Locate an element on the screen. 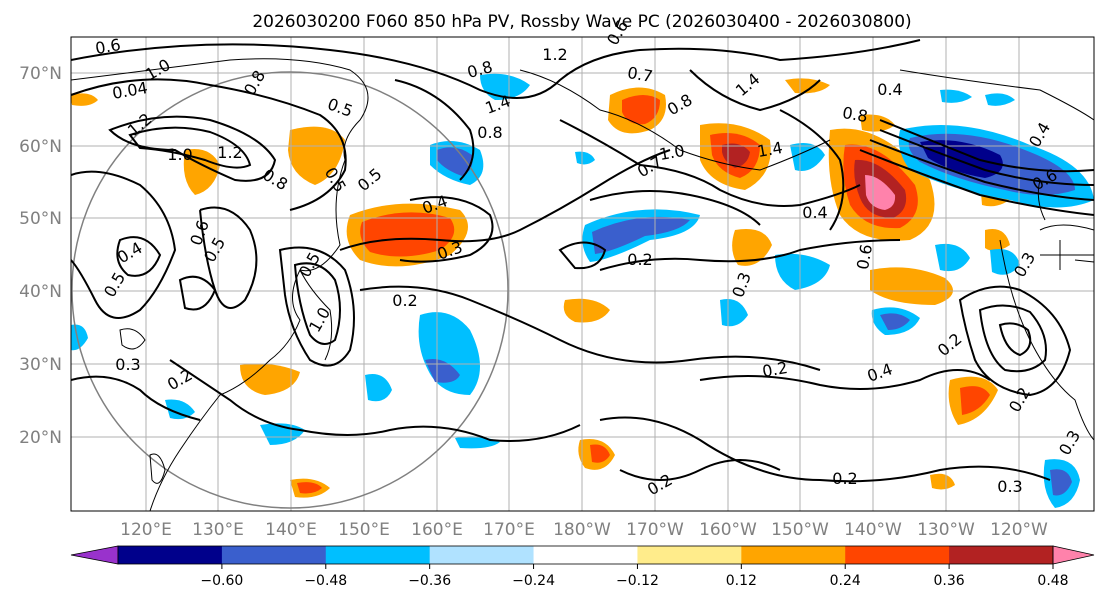 This screenshot has width=1105, height=604. colorbar-tick-label: −0.60 is located at coordinates (221, 581).